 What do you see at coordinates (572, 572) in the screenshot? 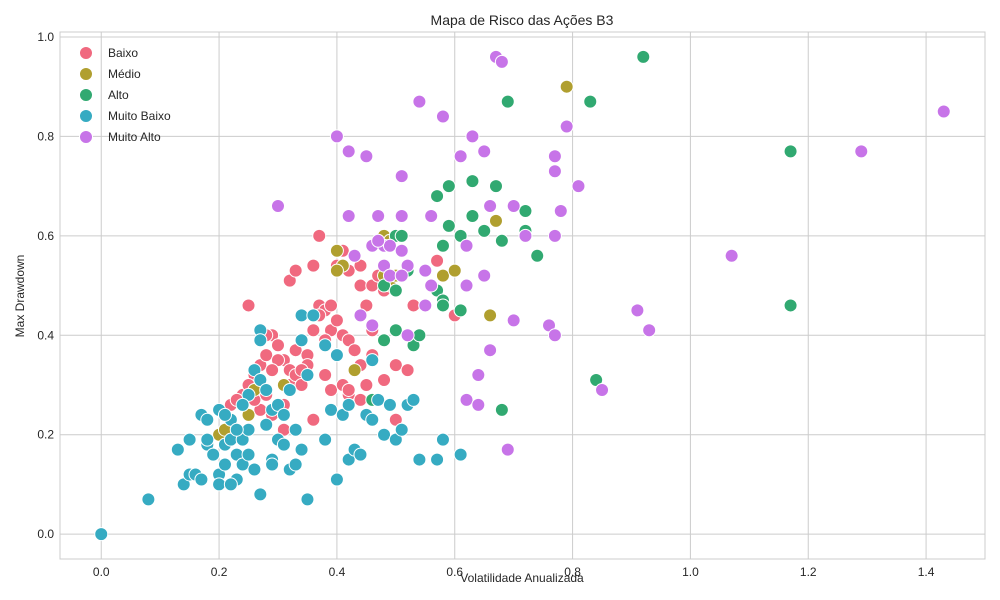
I see `x-tick-label: 0.8` at bounding box center [572, 572].